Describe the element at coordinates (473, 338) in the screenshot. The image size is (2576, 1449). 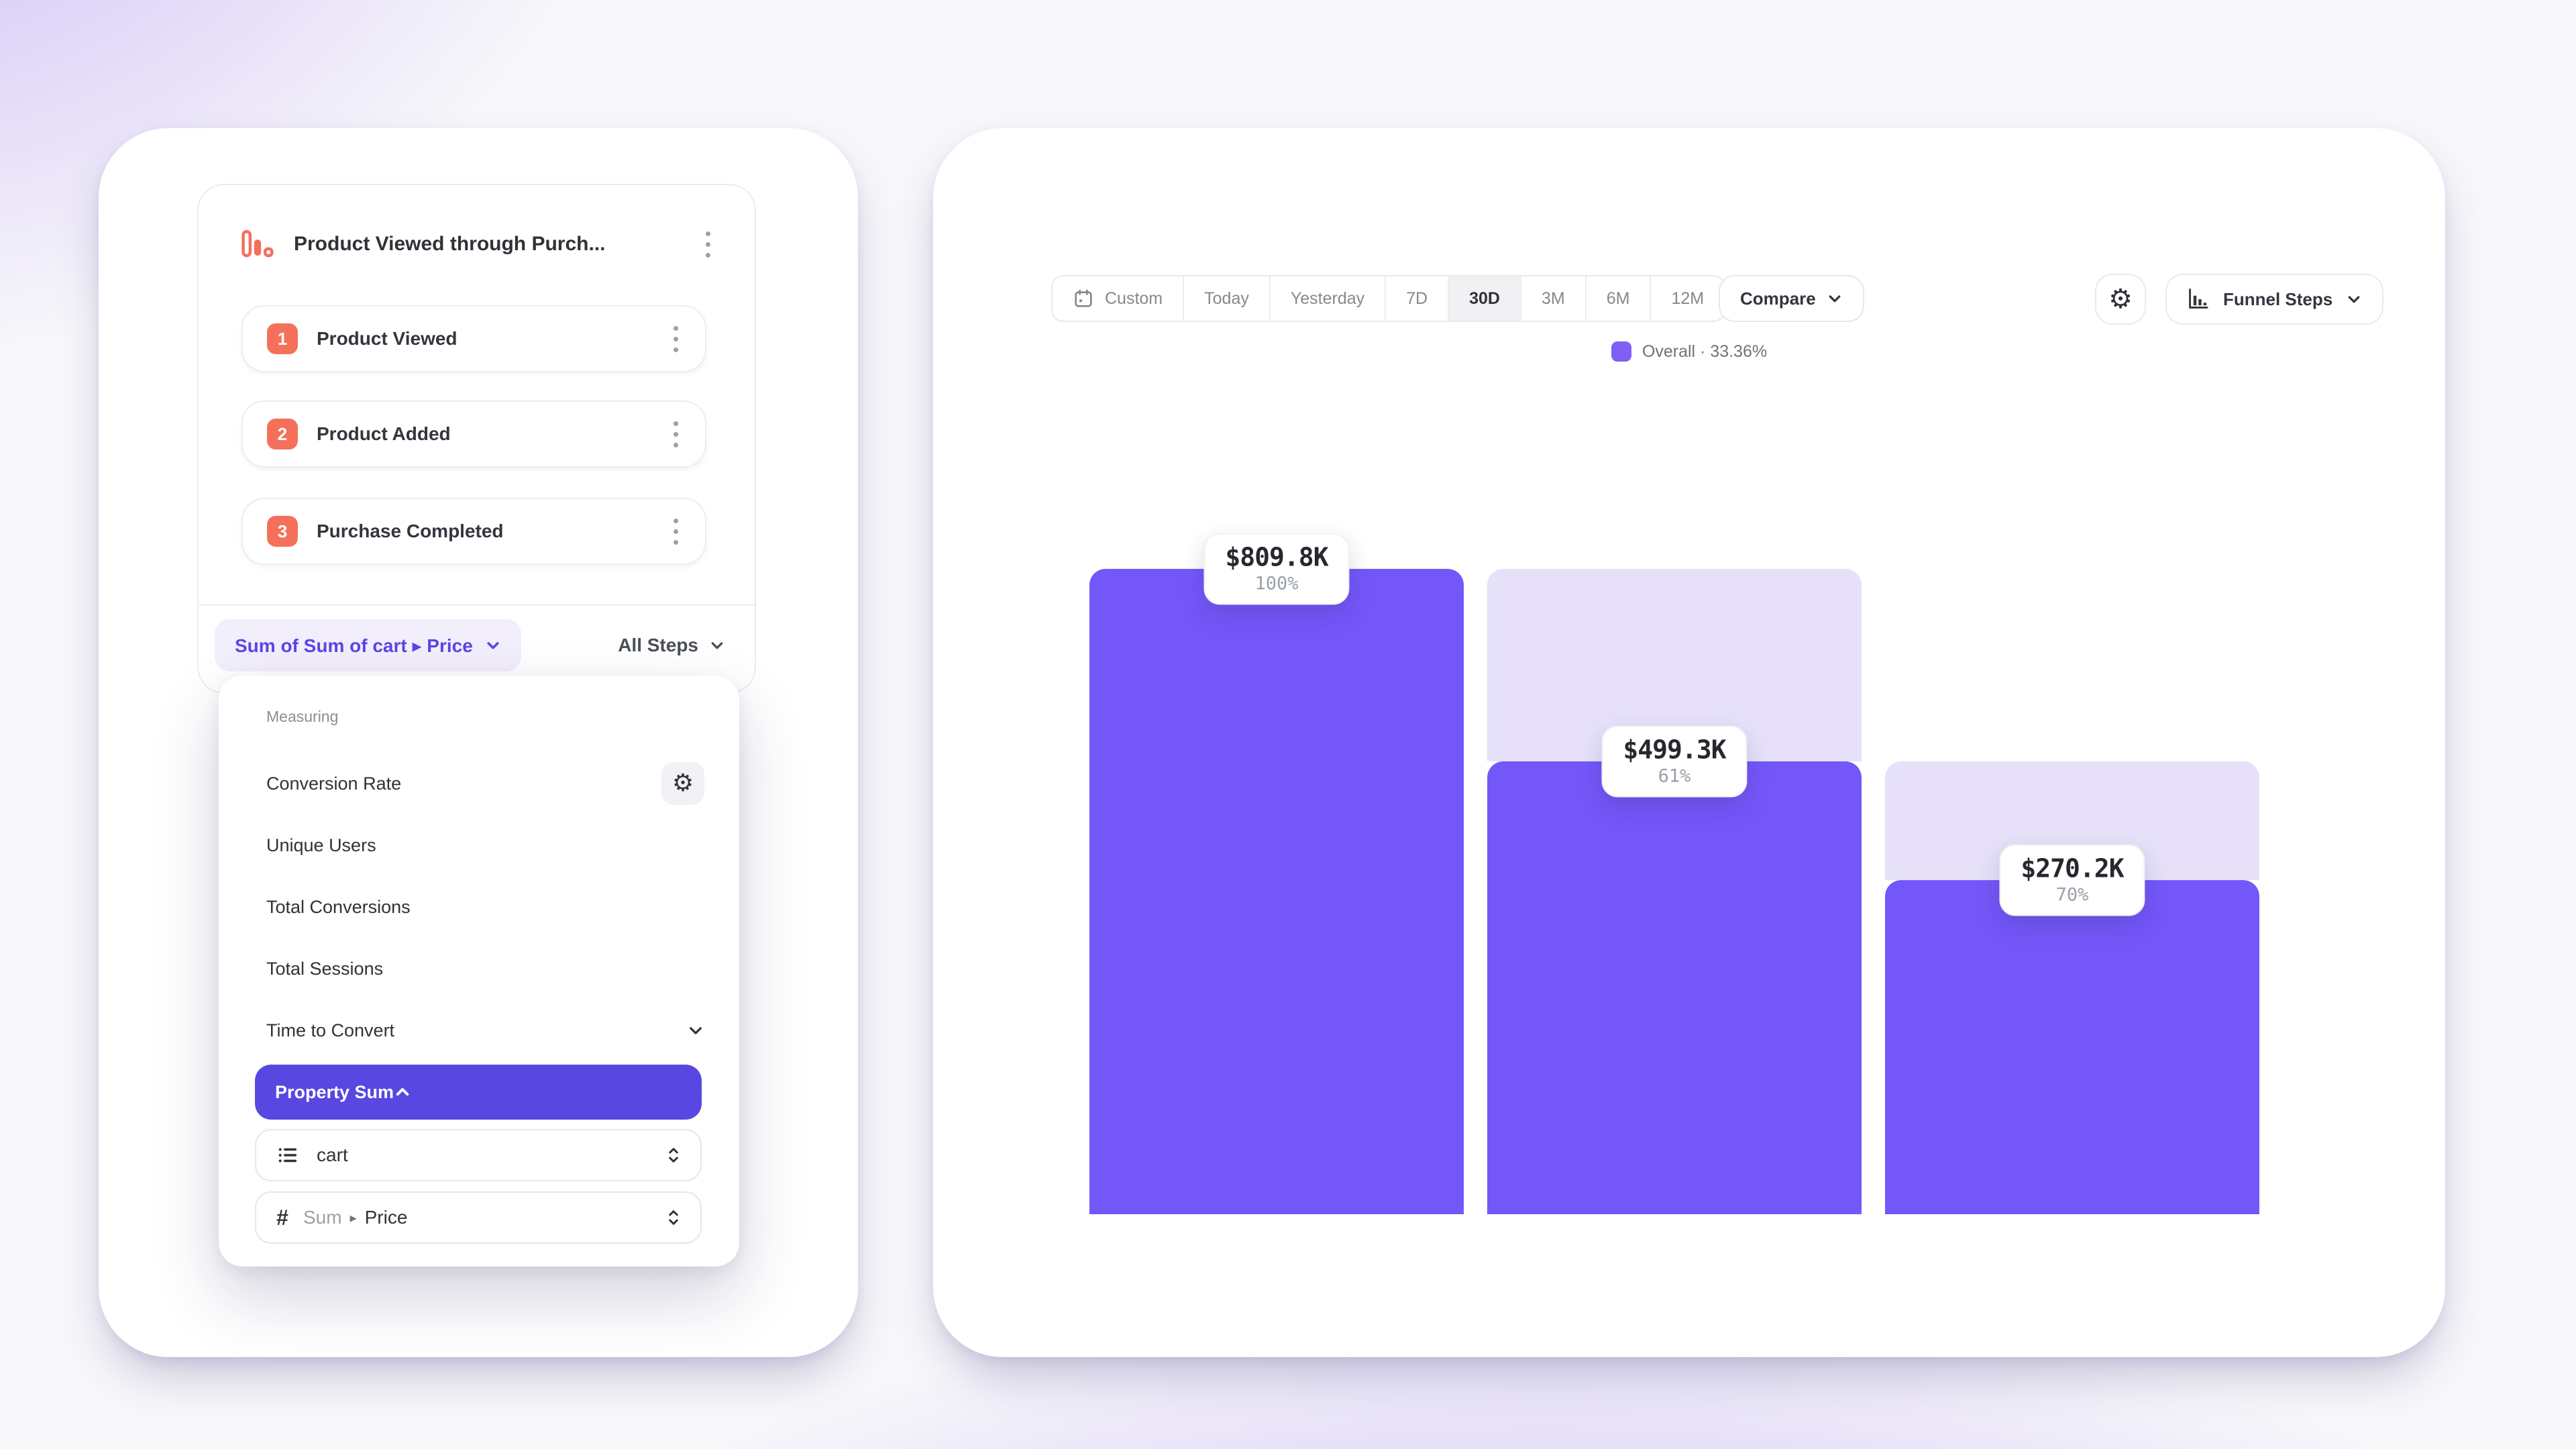
I see `funnel-step-1: 1 Product Viewed` at that location.